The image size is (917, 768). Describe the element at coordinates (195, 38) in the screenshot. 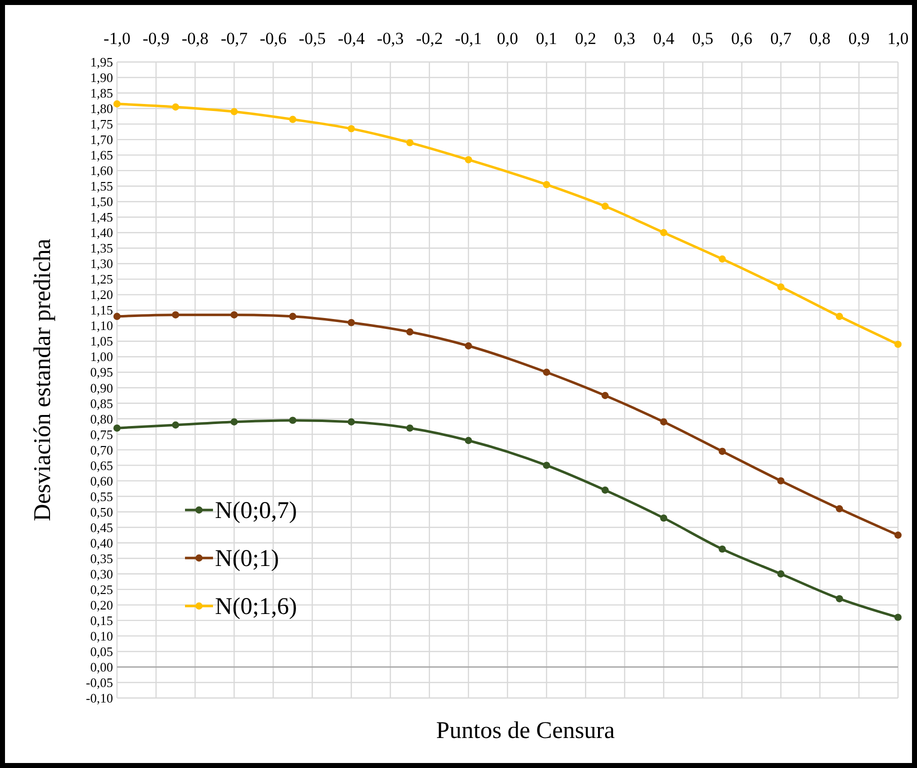

I see `x-tick-label: -0,8` at that location.